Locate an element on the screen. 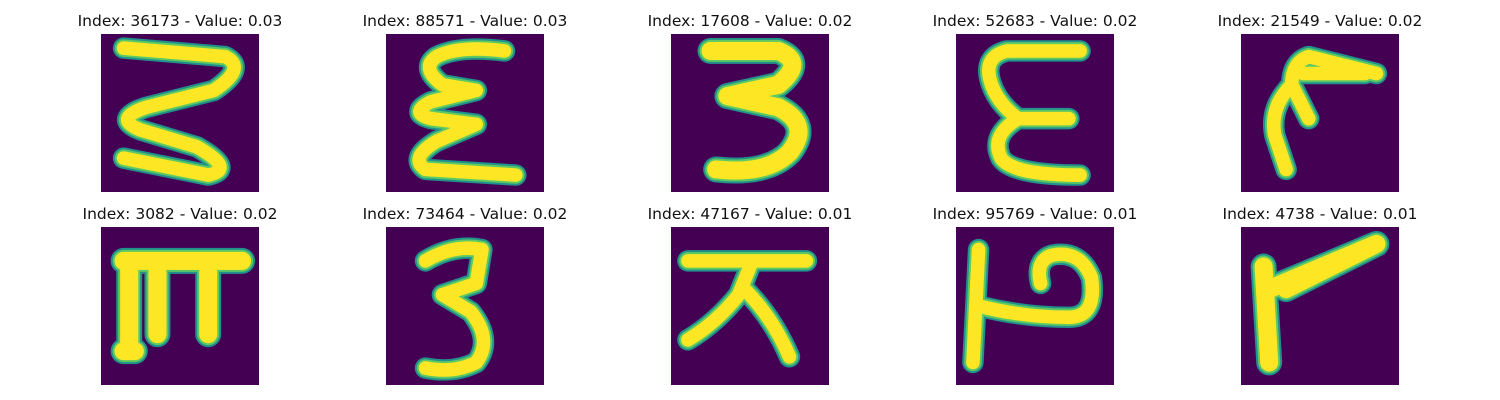  panel-title: Index: 95769 - Value: 0.01 is located at coordinates (1035, 214).